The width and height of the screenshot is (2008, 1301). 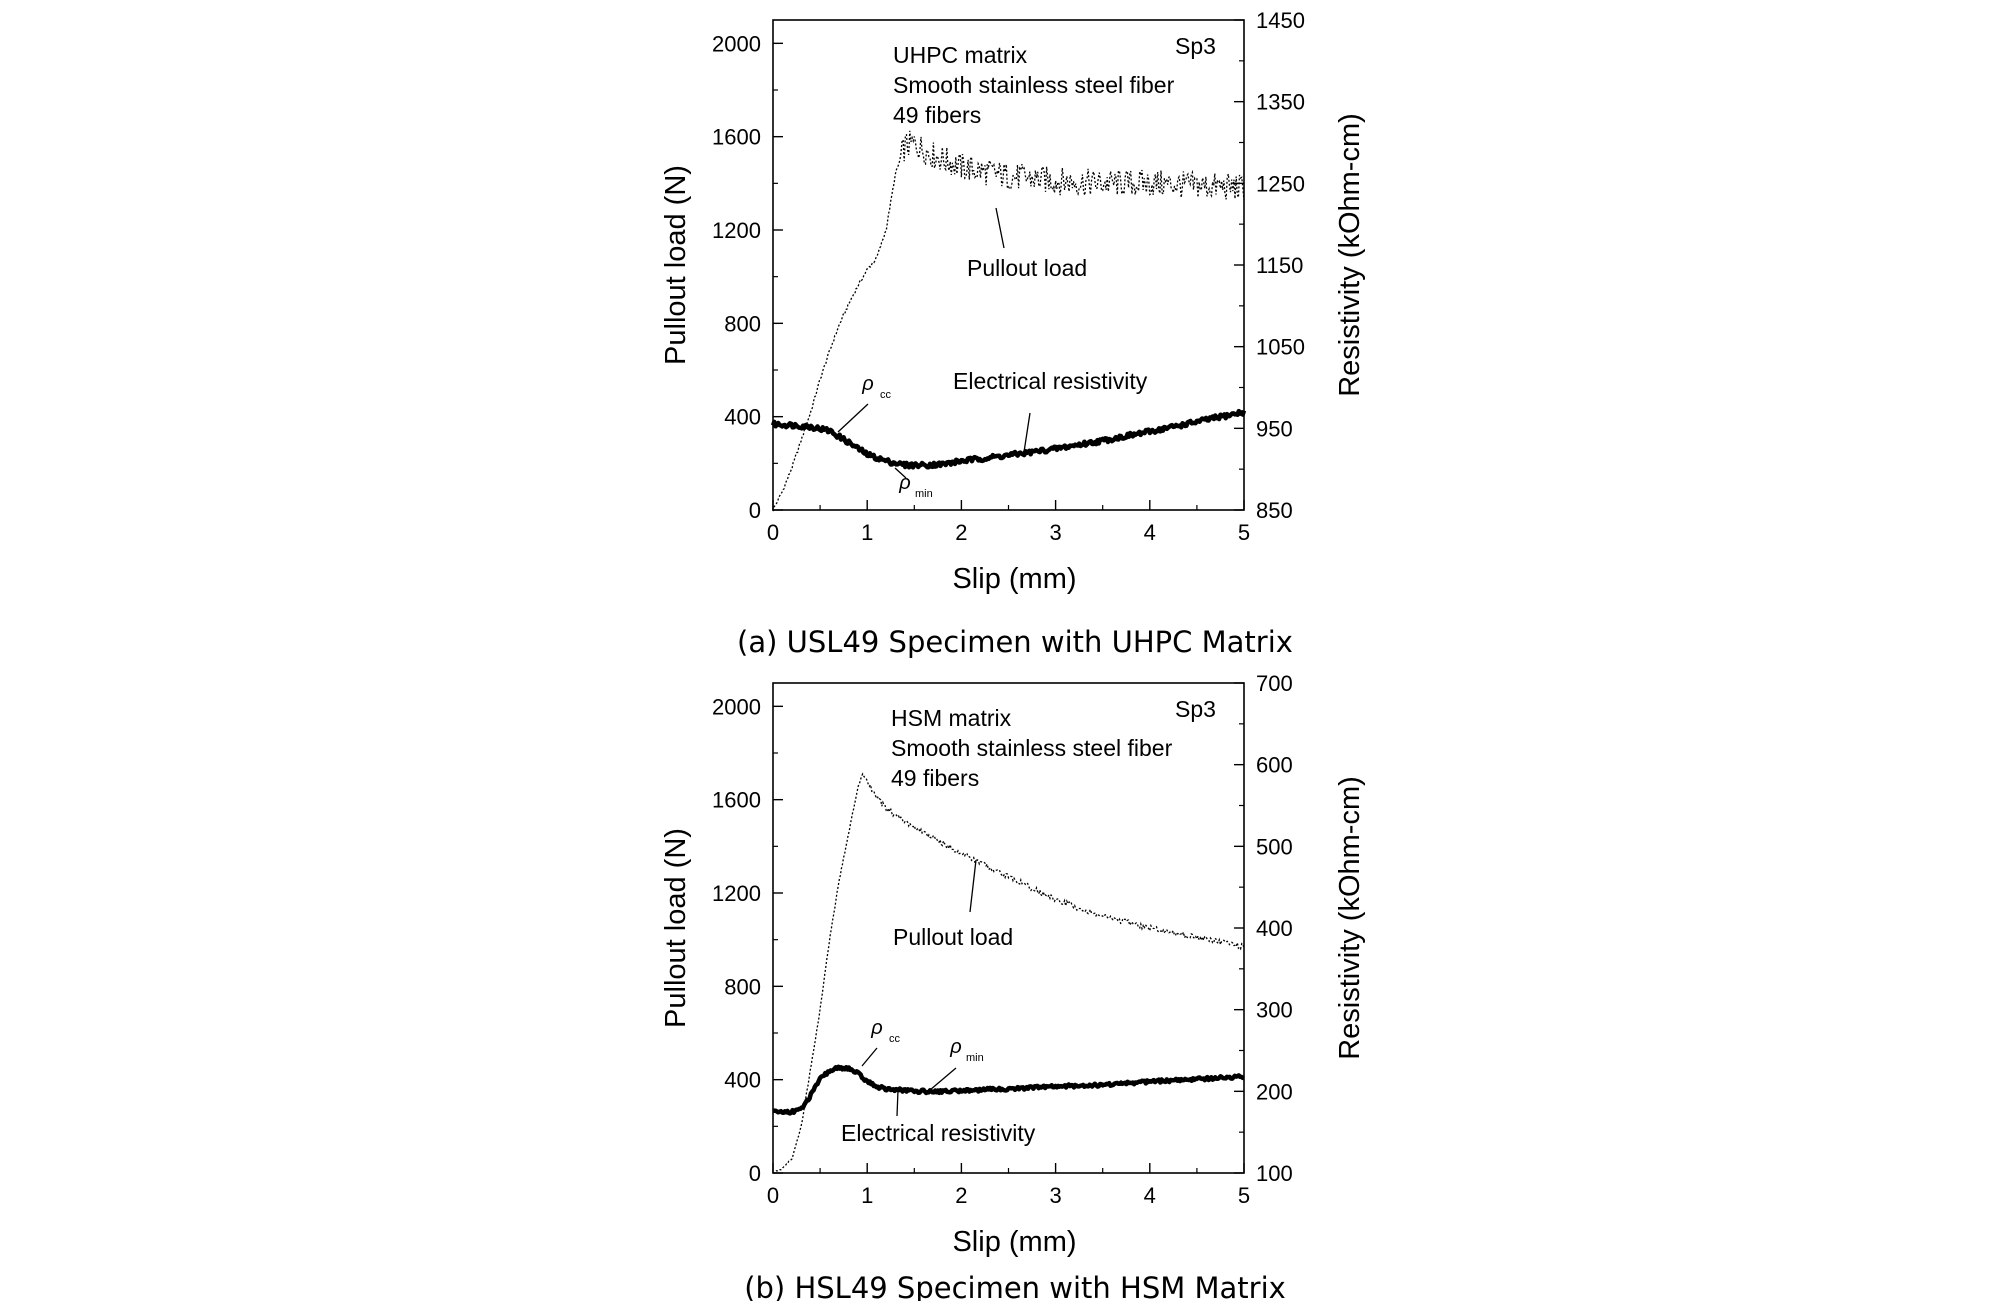 What do you see at coordinates (1274, 1091) in the screenshot?
I see `y2-tick-label: 200` at bounding box center [1274, 1091].